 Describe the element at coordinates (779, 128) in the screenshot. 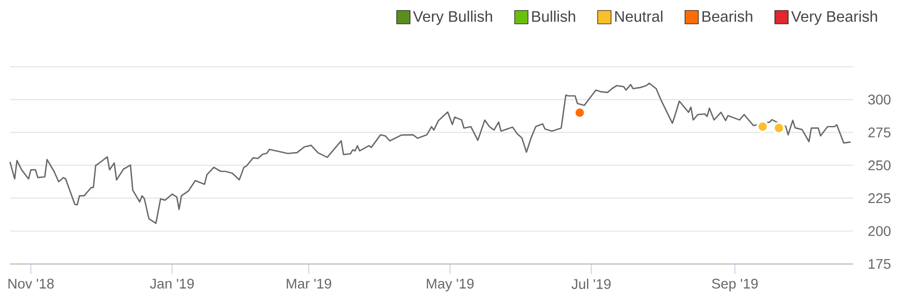

I see `point` at that location.